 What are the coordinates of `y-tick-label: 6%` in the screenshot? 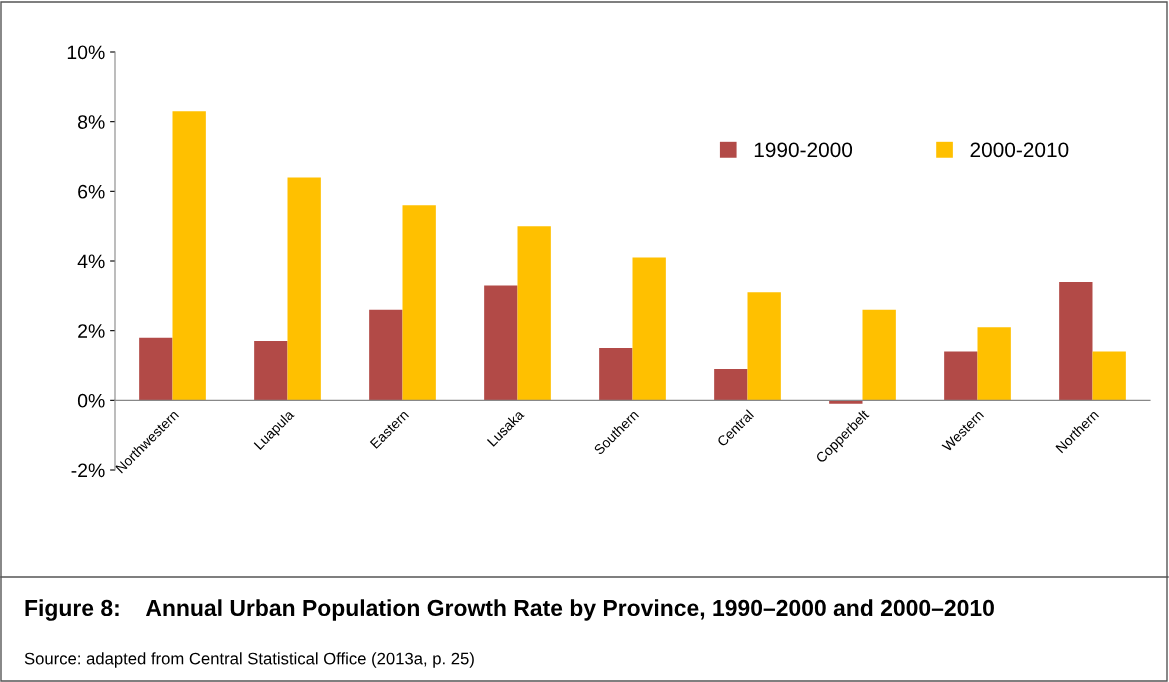 It's located at (91, 191).